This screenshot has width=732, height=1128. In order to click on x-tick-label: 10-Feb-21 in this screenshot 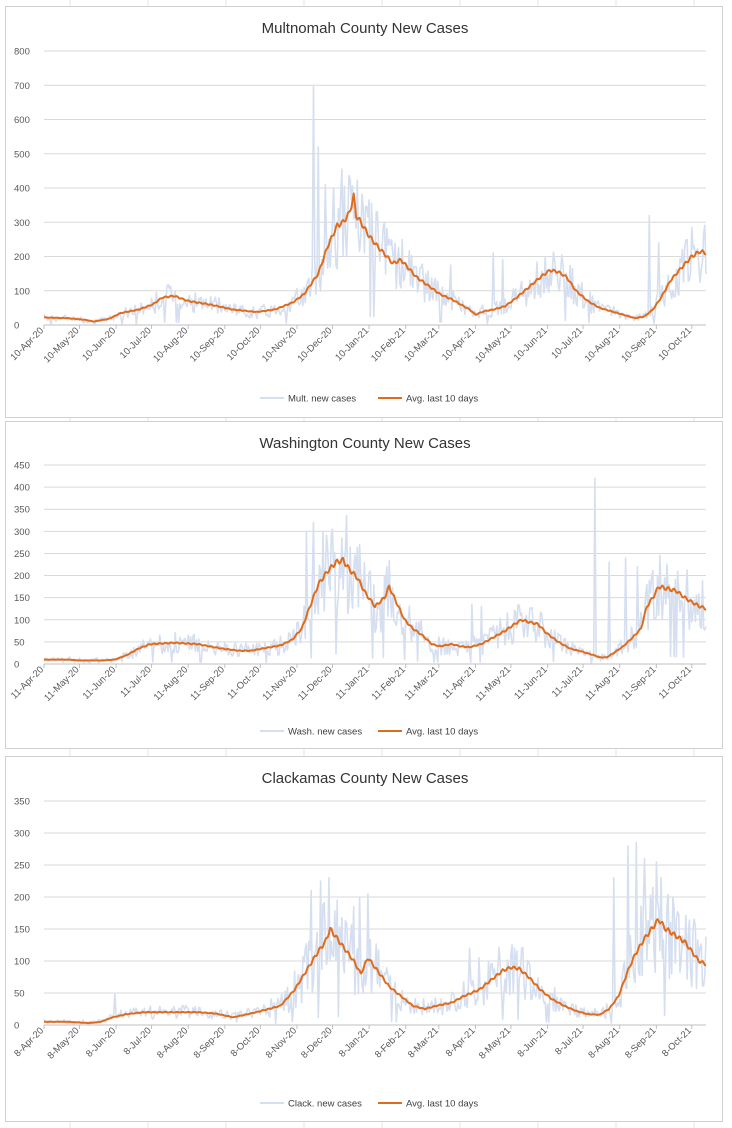, I will do `click(388, 344)`.